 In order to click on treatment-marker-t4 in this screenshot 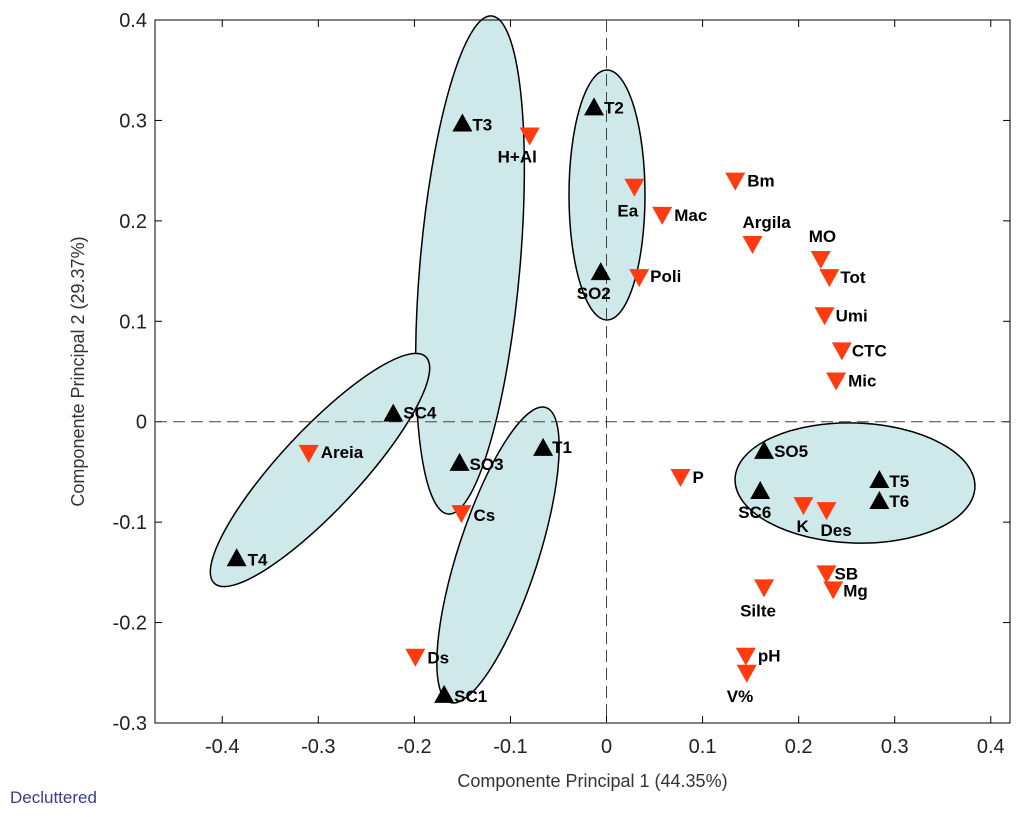, I will do `click(236, 557)`.